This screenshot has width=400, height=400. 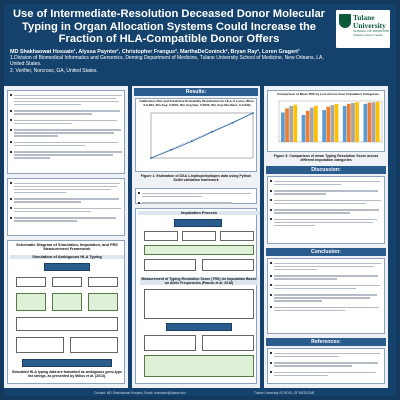 I want to click on discussion-card, so click(x=326, y=210).